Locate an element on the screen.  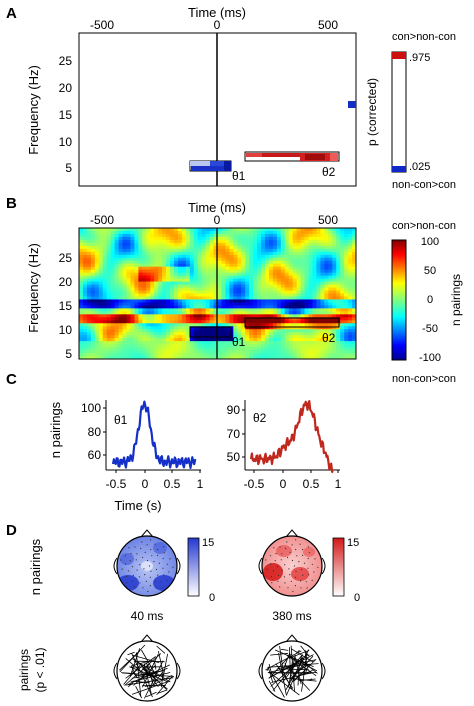
panel-a-cbar-red-end is located at coordinates (399, 55).